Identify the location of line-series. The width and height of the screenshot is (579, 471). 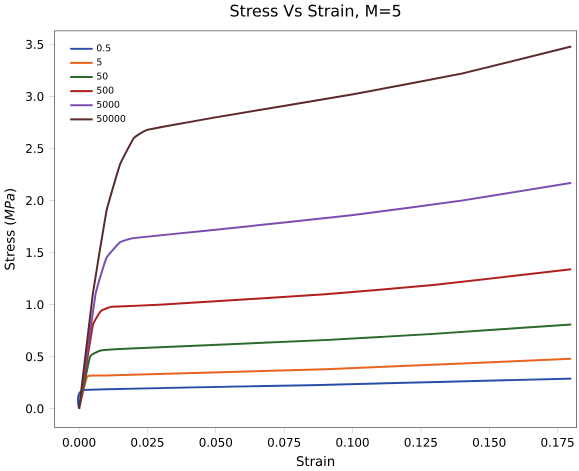
(324, 394).